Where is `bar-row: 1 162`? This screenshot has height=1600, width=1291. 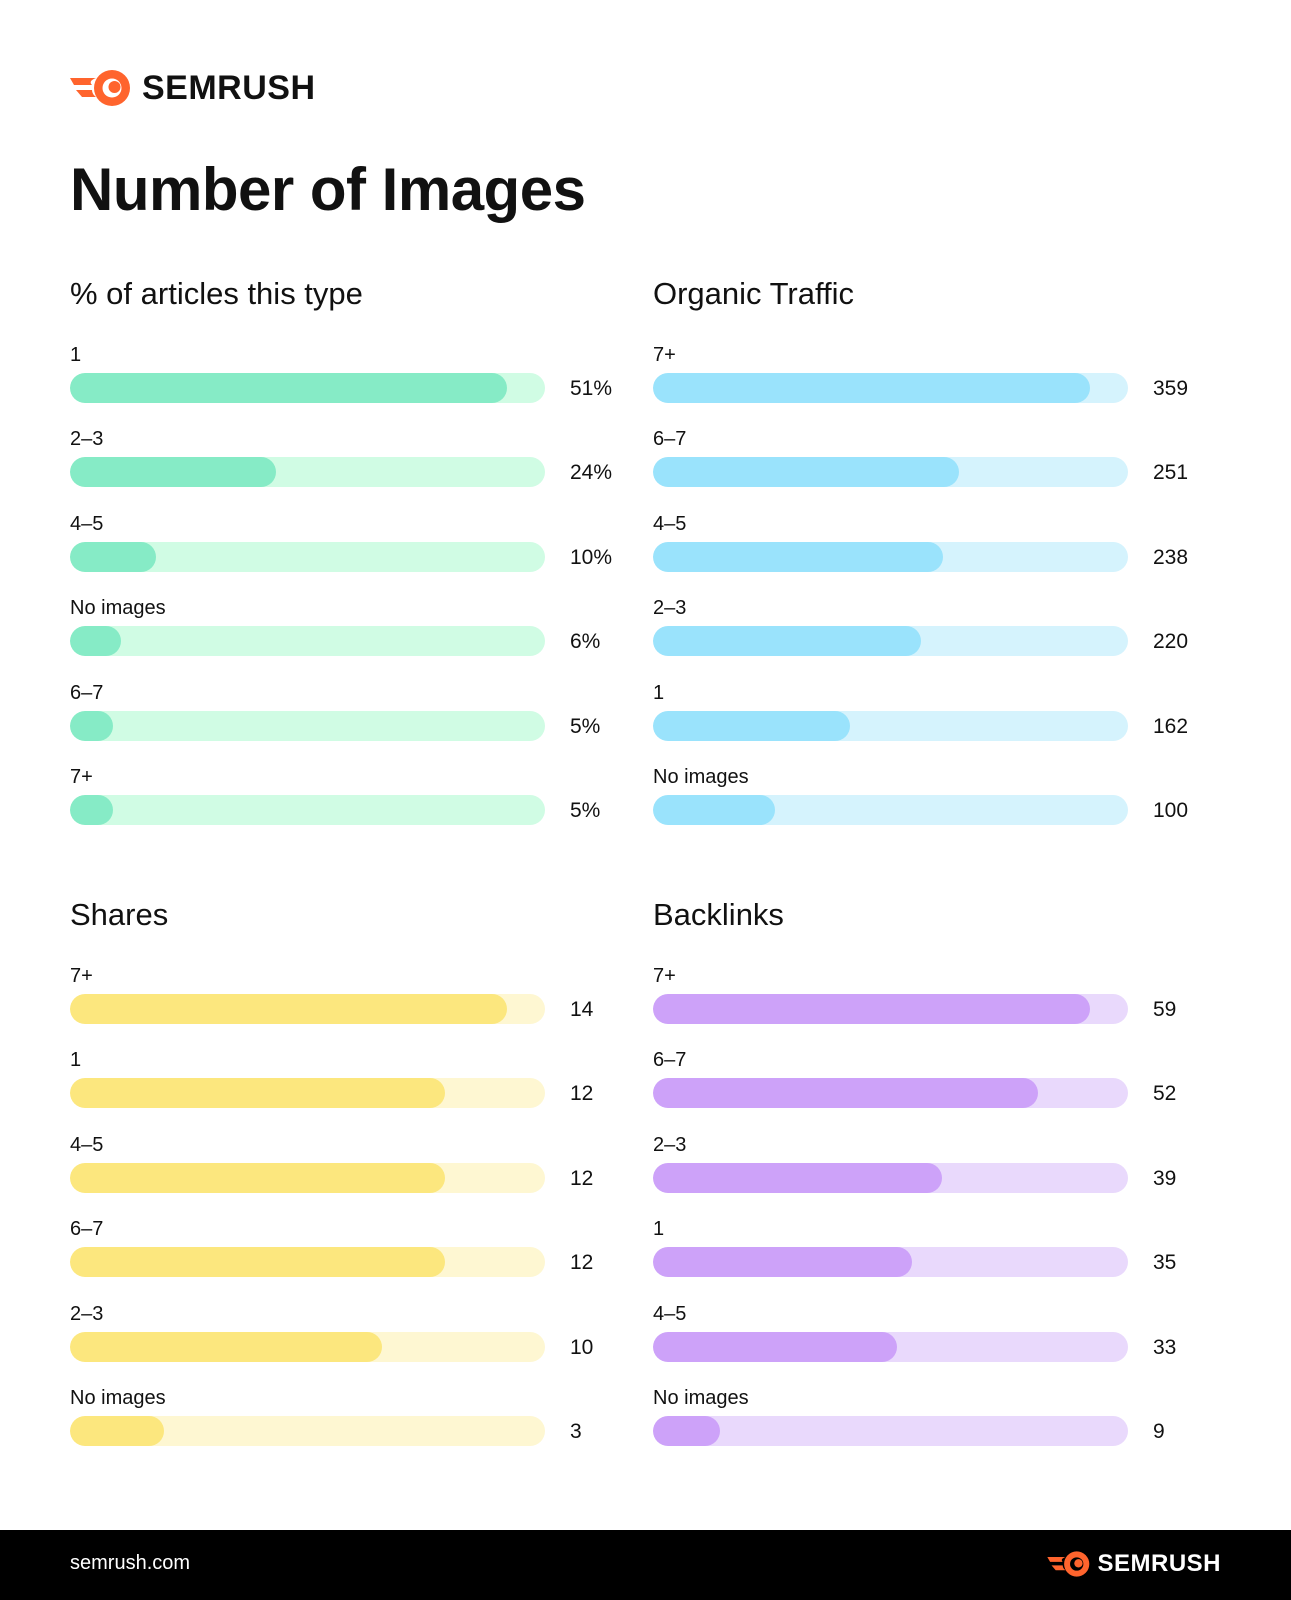 bar-row: 1 162 is located at coordinates (933, 725).